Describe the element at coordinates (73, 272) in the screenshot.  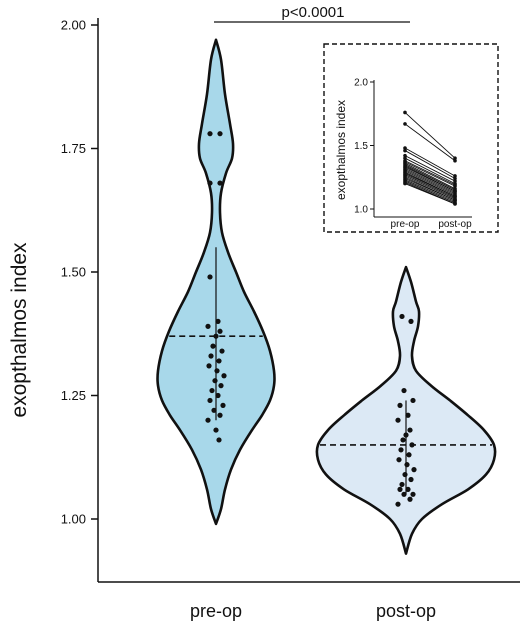
I see `y-tick-label: 1.50` at that location.